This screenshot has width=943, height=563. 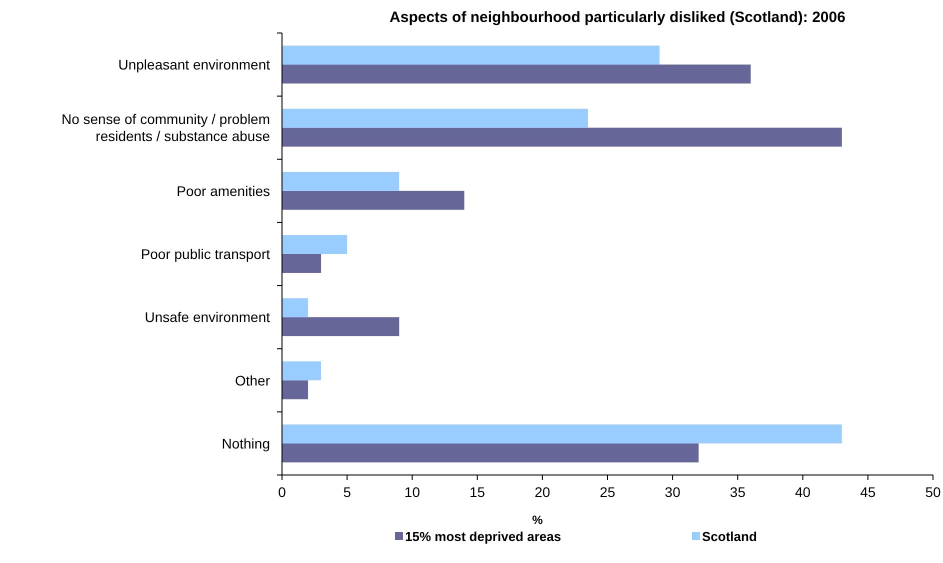 What do you see at coordinates (483, 536) in the screenshot?
I see `legend-label: 15% most deprived areas` at bounding box center [483, 536].